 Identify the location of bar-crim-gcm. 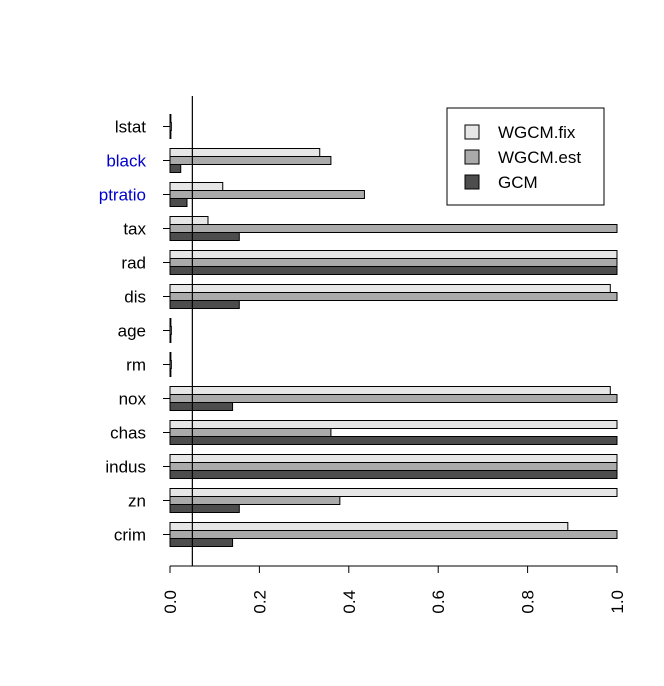
(201, 542).